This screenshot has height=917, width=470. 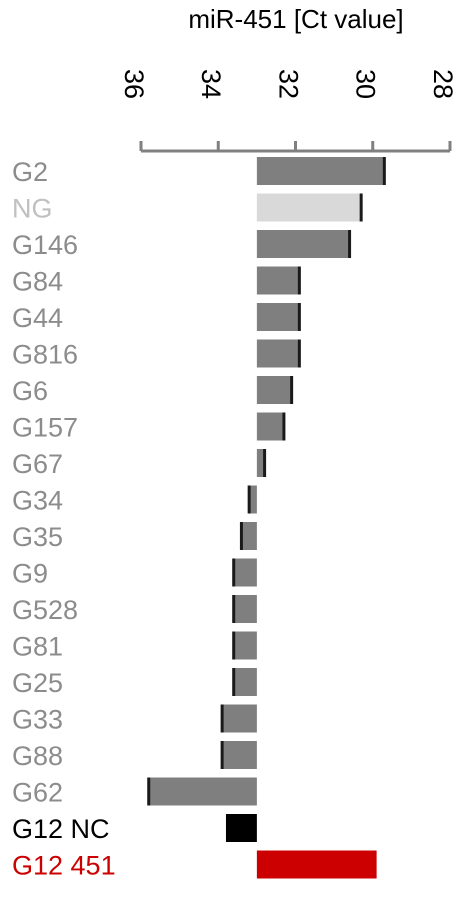 What do you see at coordinates (134, 84) in the screenshot?
I see `x-tick-label: 36` at bounding box center [134, 84].